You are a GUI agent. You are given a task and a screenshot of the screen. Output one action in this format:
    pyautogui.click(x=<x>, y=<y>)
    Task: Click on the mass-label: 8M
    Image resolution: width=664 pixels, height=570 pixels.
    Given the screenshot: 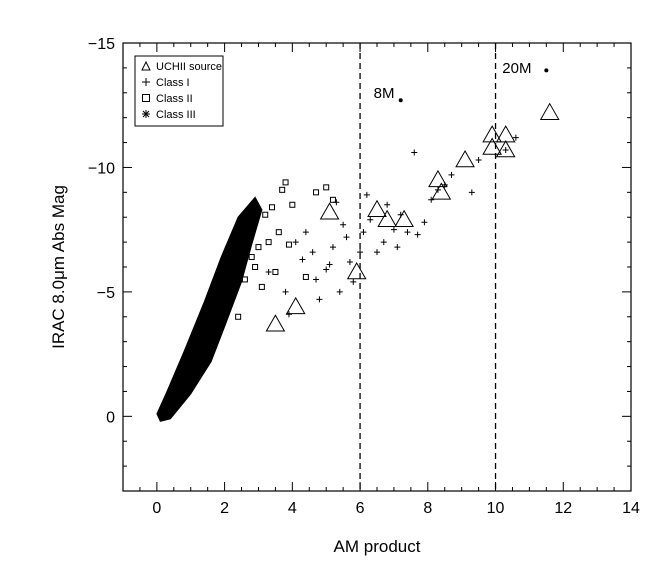 What is the action you would take?
    pyautogui.click(x=384, y=93)
    